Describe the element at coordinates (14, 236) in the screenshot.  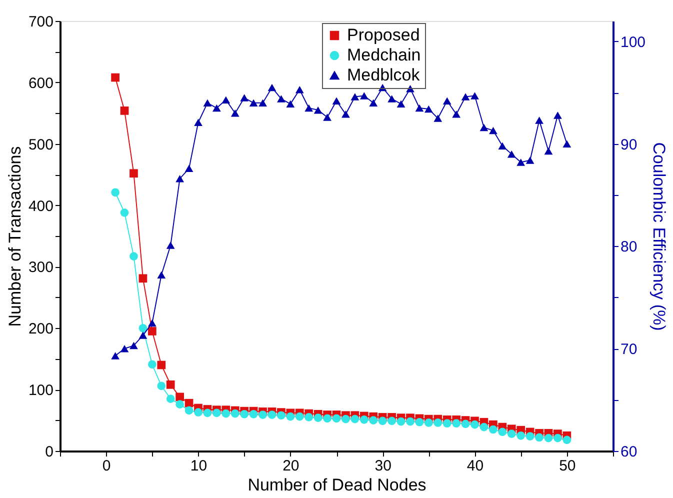
I see `y-axis-title: Number of Transactions` at that location.